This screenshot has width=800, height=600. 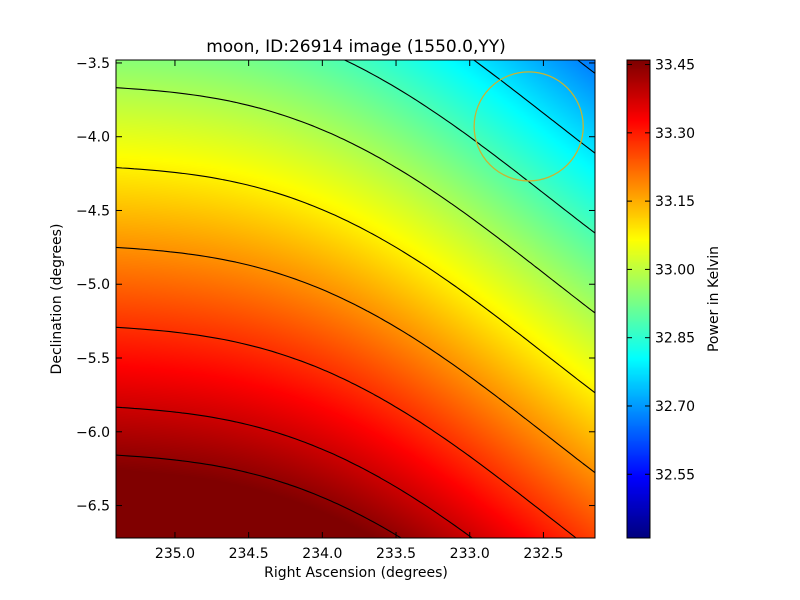 I want to click on colorbar-tick-label: 33.30, so click(x=675, y=134).